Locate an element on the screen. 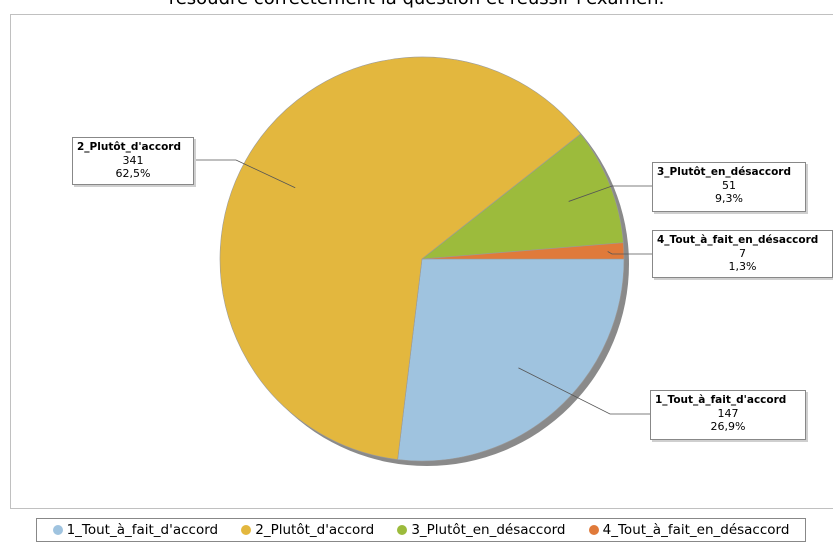 Image resolution: width=833 pixels, height=544 pixels. legend-item-plutot-desaccord: 3_Plutôt_en_désaccord is located at coordinates (481, 530).